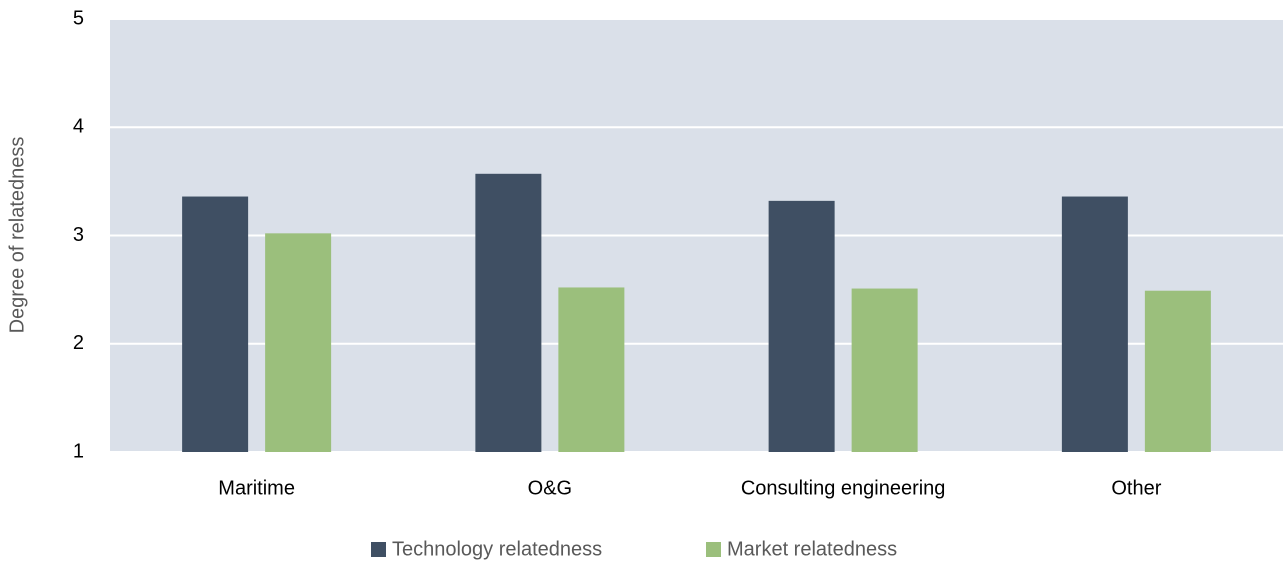 Image resolution: width=1283 pixels, height=567 pixels. I want to click on y-axis-label: Degree of relatedness, so click(17, 235).